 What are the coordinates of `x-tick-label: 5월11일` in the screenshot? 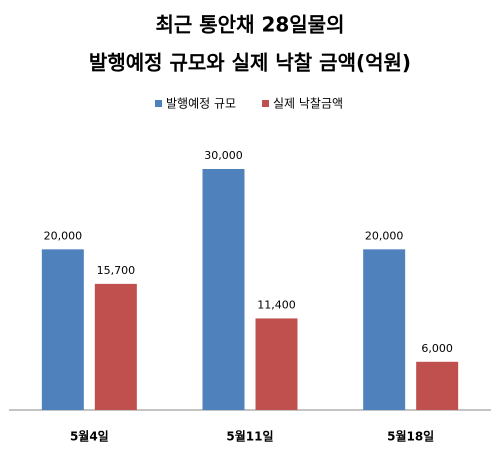 It's located at (249, 436).